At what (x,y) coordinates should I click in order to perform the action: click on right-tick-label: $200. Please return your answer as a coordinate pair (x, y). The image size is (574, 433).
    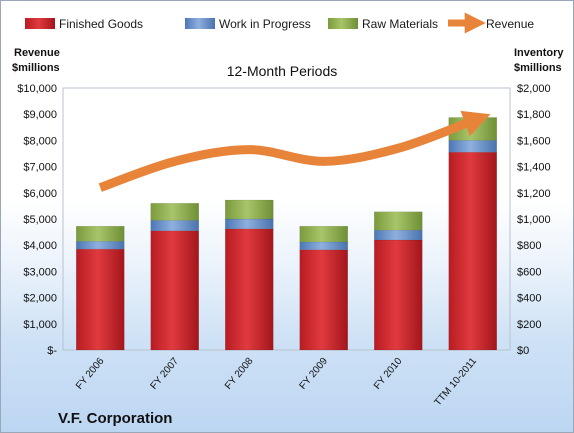
    Looking at the image, I should click on (529, 325).